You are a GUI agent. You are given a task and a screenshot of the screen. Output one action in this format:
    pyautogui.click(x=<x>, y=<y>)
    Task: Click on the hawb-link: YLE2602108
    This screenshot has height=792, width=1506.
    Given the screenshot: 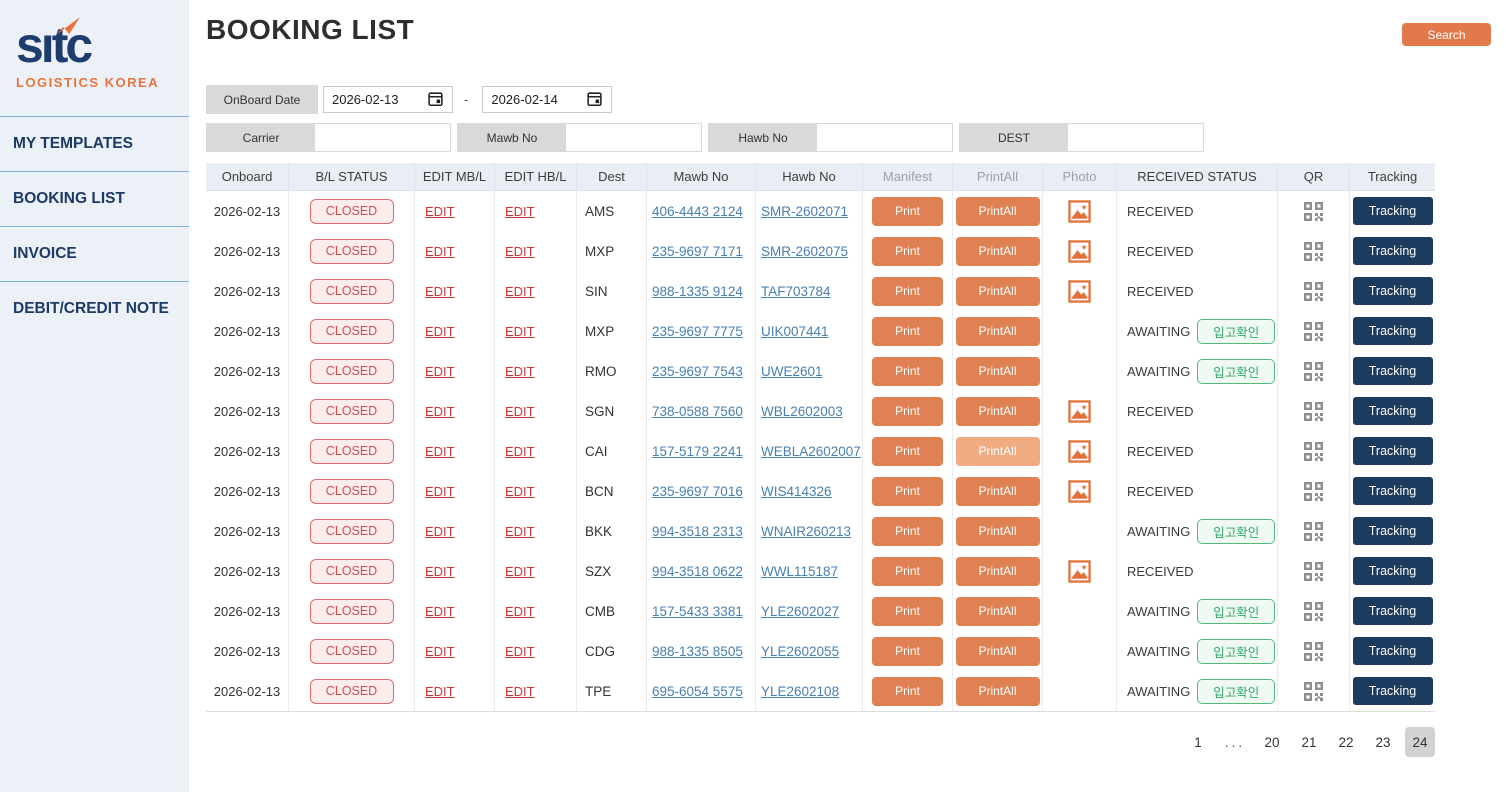 What is the action you would take?
    pyautogui.click(x=800, y=691)
    